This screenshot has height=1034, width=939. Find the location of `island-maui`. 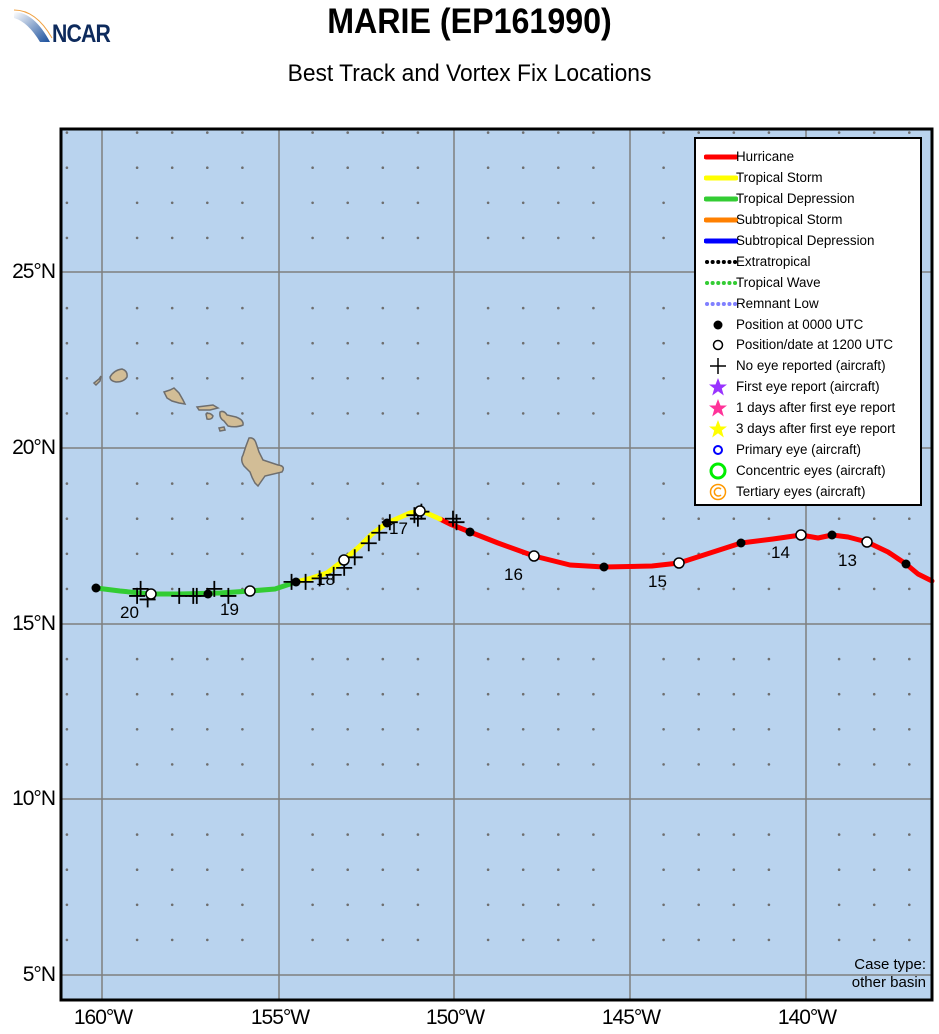

island-maui is located at coordinates (231, 419).